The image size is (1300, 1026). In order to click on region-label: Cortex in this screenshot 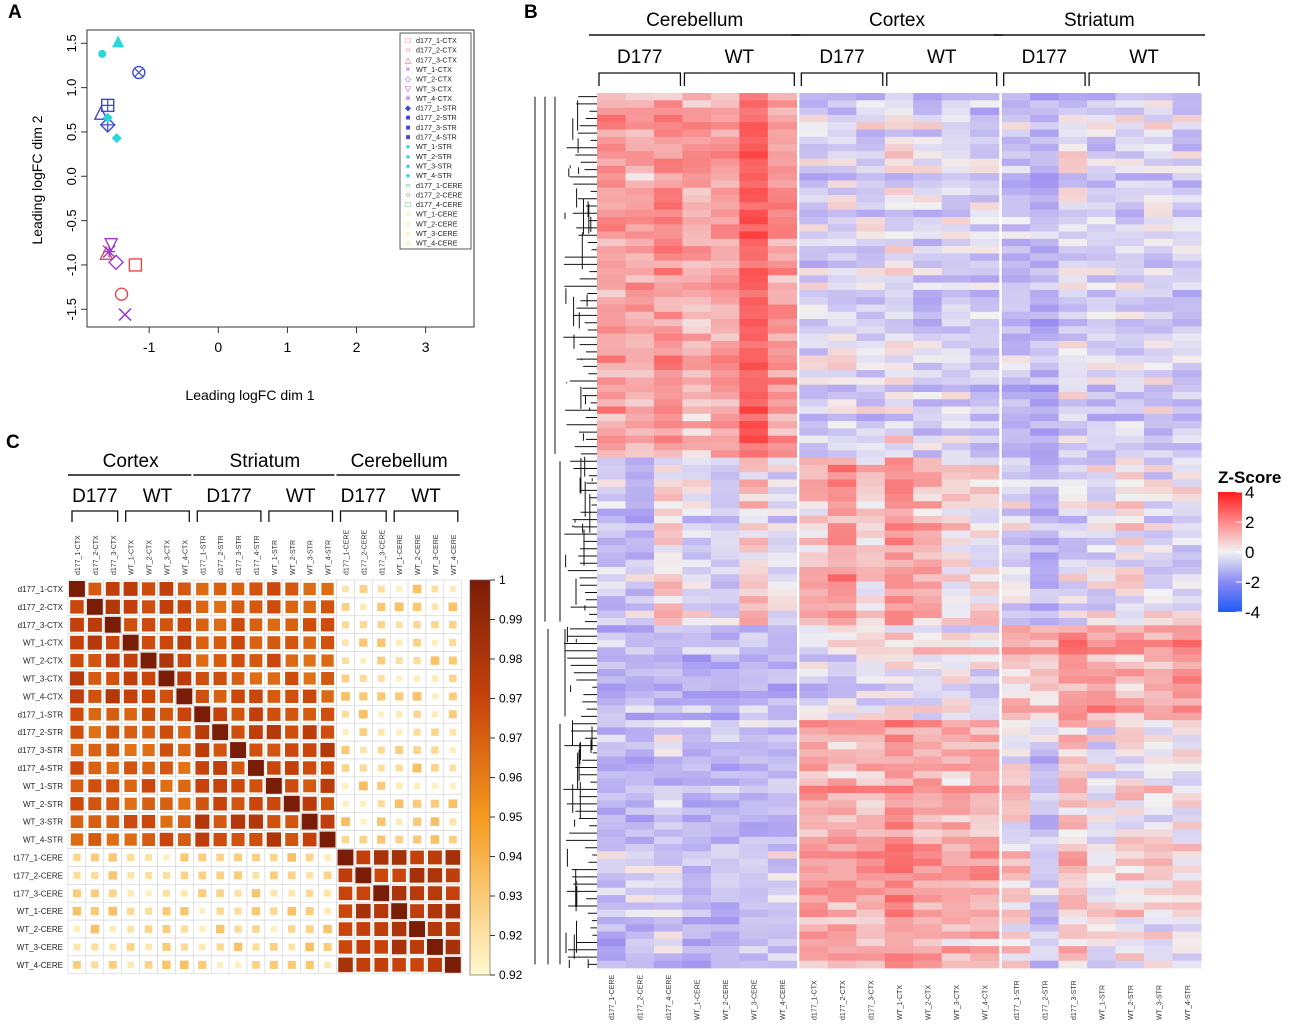, I will do `click(131, 461)`.